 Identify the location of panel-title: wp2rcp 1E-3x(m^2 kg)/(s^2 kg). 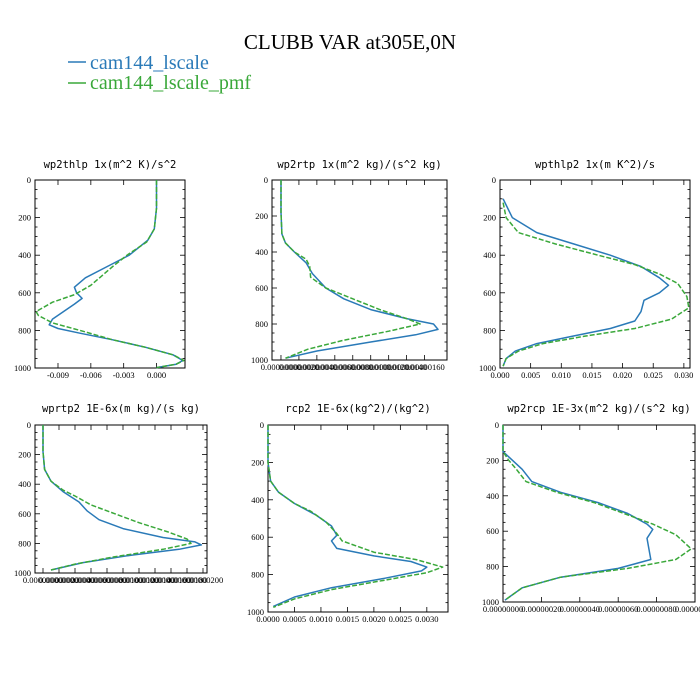
(598, 409).